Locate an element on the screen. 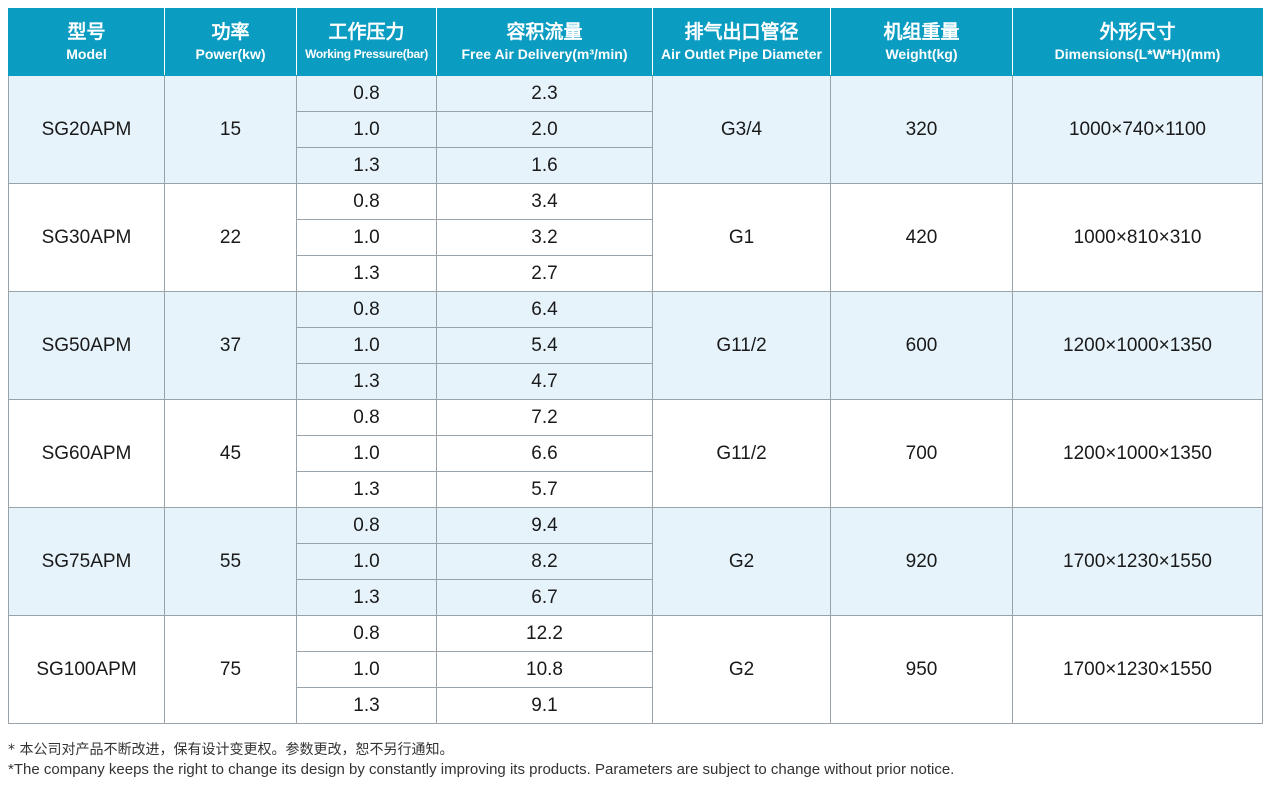  flow-cell: 3.4 is located at coordinates (544, 201).